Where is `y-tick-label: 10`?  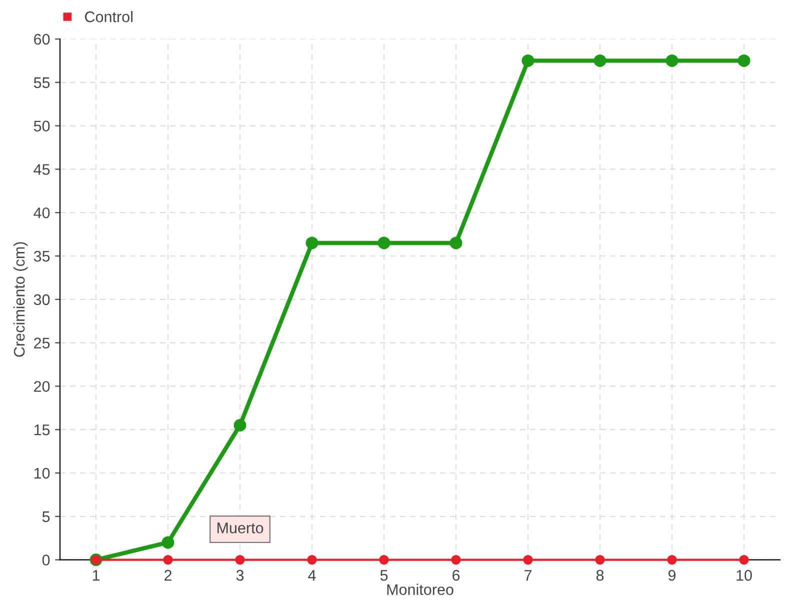
y-tick-label: 10 is located at coordinates (42, 473).